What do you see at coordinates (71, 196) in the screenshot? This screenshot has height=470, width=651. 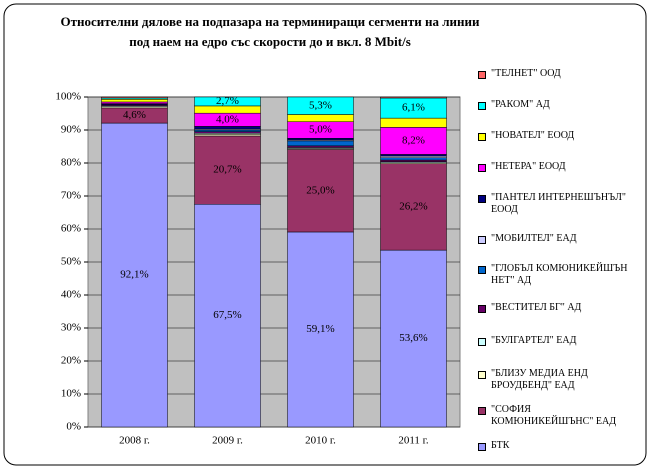 I see `y-tick-label: 70%` at bounding box center [71, 196].